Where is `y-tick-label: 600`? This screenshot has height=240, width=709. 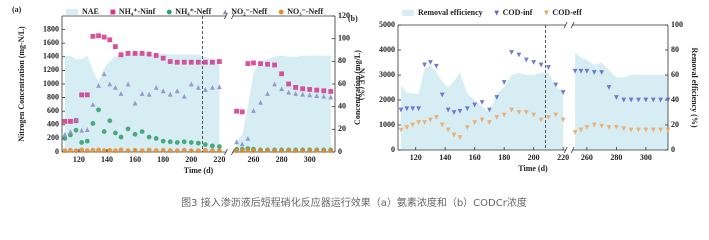 y-tick-label: 600 is located at coordinates (53, 110).